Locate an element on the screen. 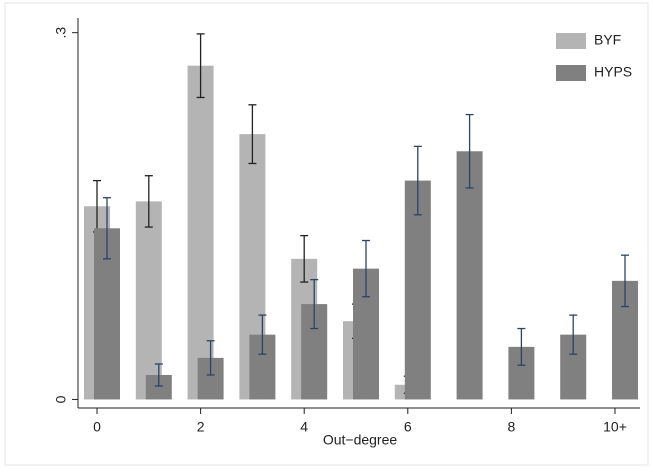 This screenshot has width=653, height=475. y-tick-label: .3 is located at coordinates (61, 33).